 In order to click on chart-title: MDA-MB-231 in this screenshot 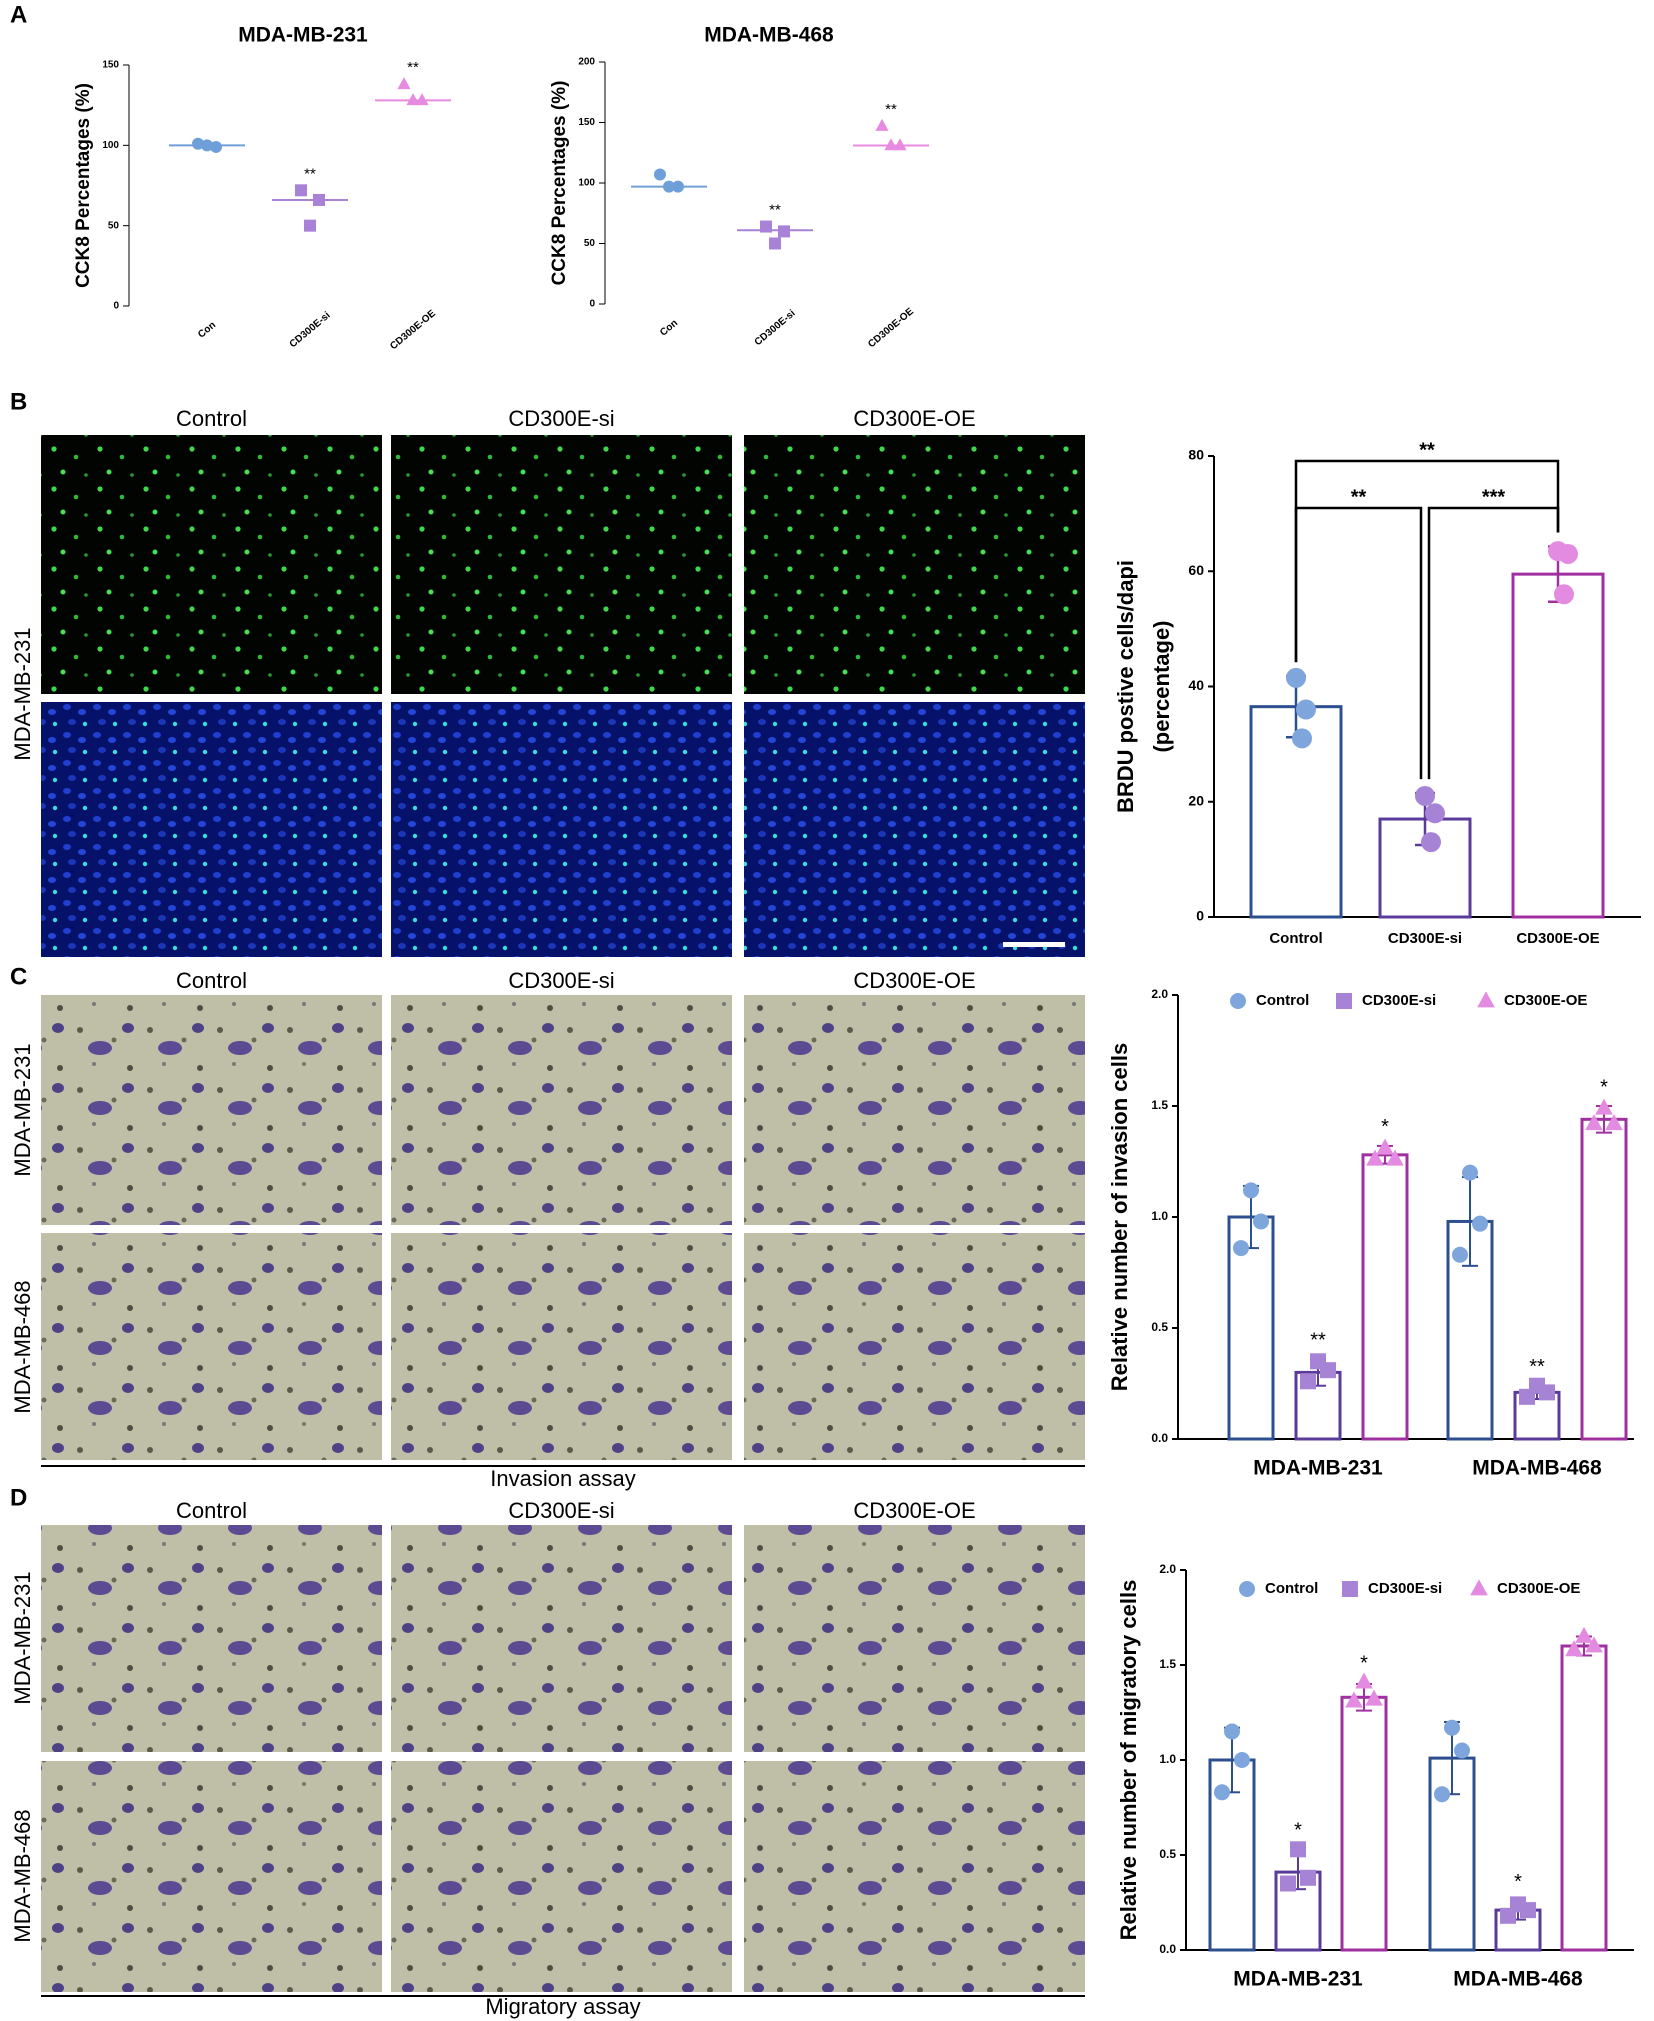, I will do `click(303, 35)`.